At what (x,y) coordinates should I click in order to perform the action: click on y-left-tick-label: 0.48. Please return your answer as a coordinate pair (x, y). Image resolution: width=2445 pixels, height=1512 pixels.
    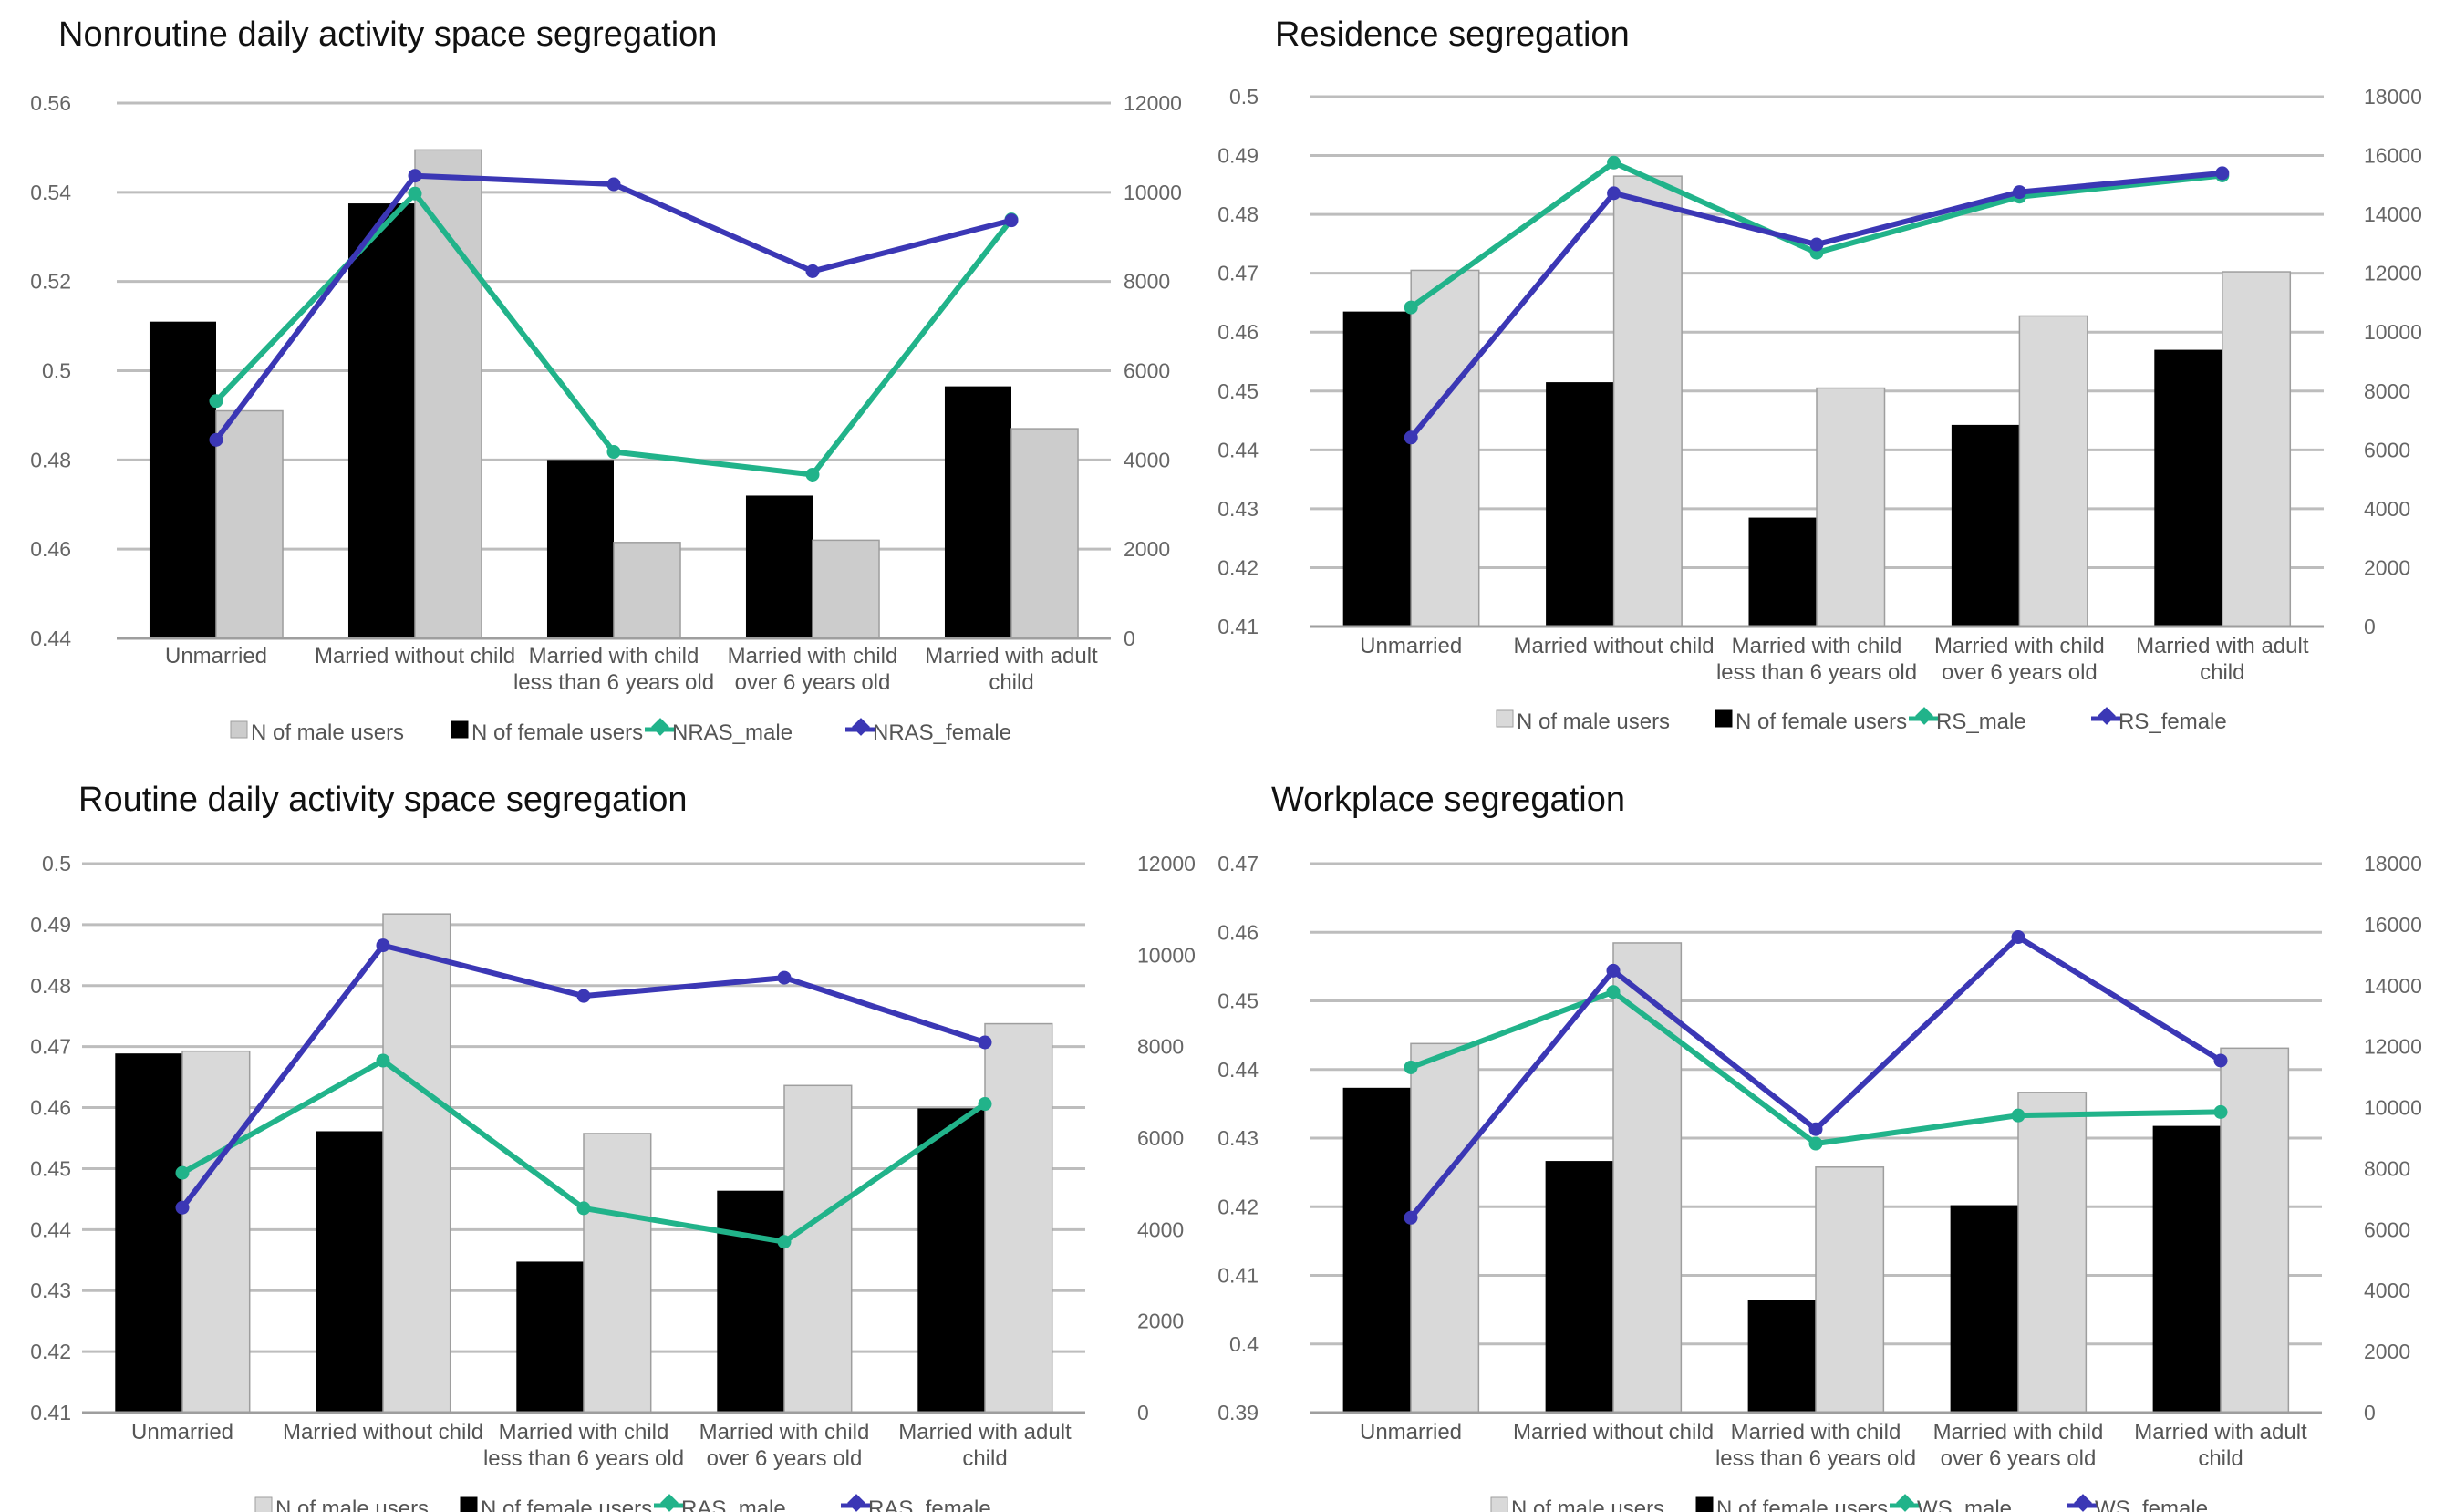
    Looking at the image, I should click on (1238, 214).